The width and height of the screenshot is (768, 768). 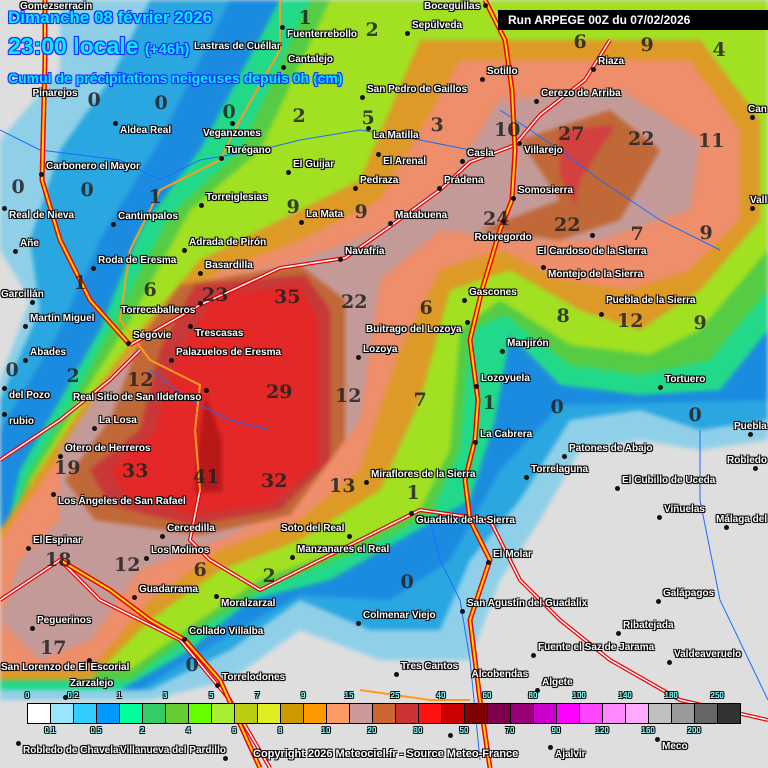 What do you see at coordinates (325, 214) in the screenshot?
I see `city-label: La Mata` at bounding box center [325, 214].